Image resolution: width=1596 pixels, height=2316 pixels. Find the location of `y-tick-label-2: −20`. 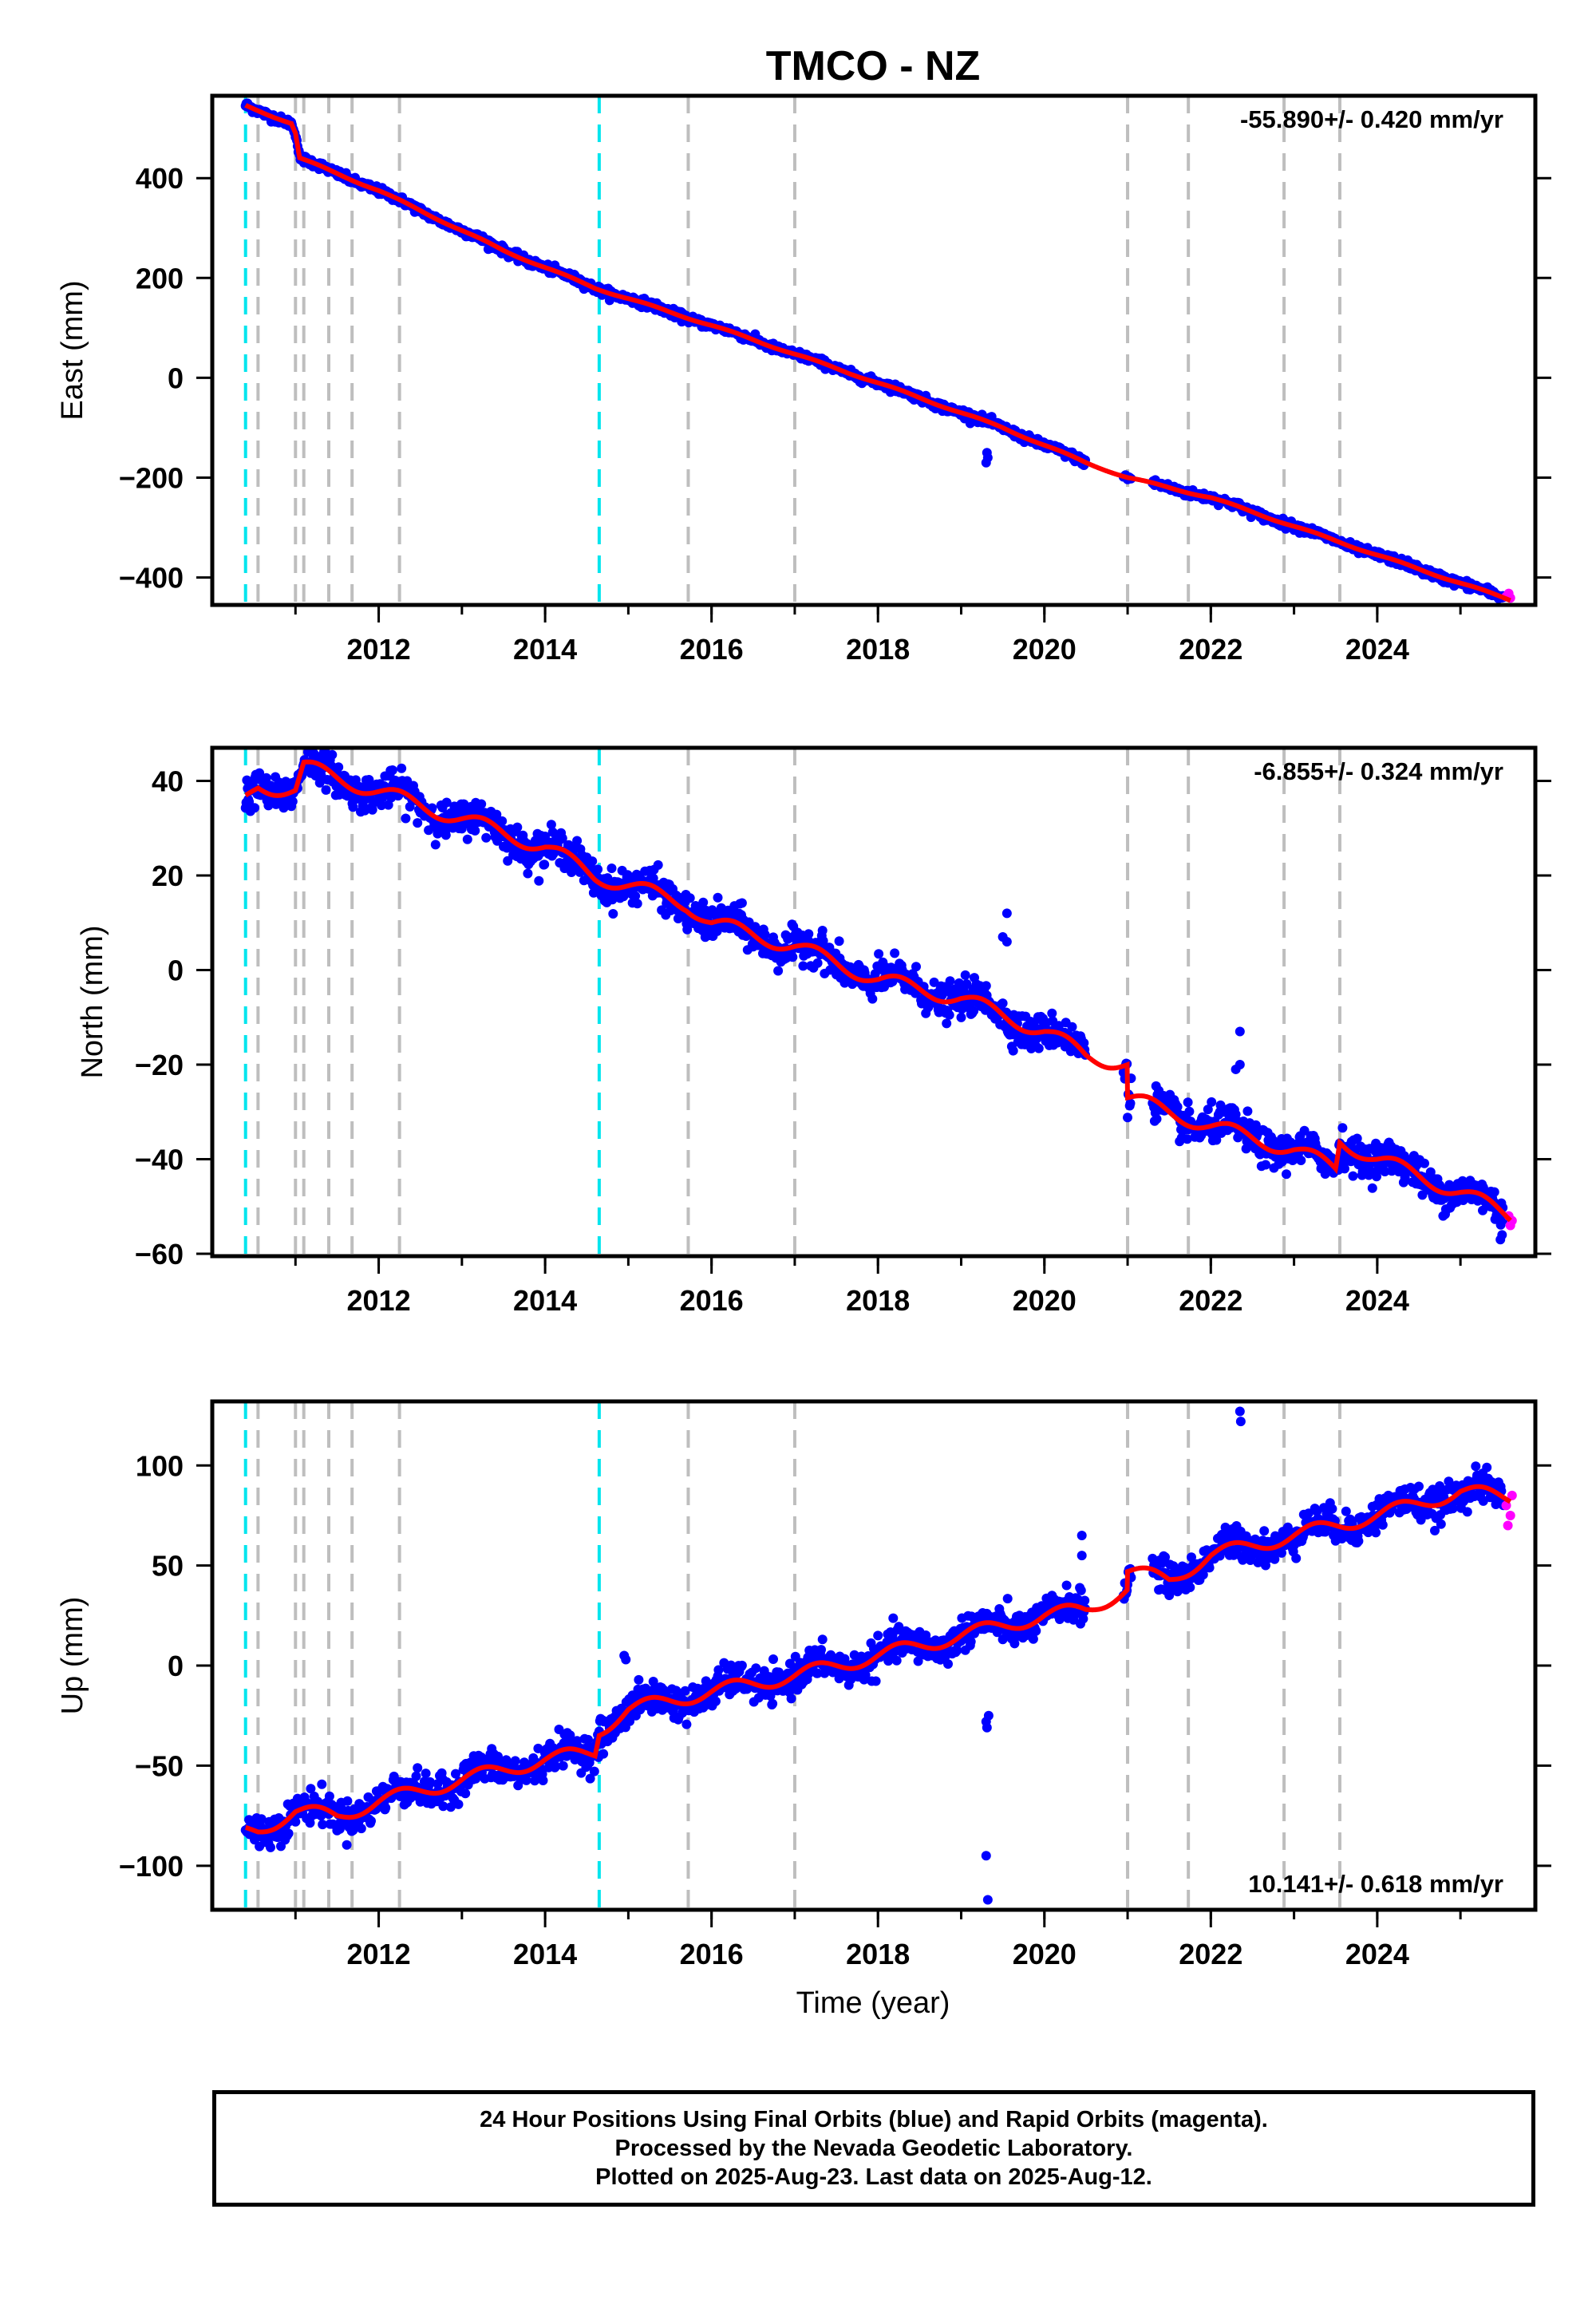

y-tick-label-2: −20 is located at coordinates (159, 1065).